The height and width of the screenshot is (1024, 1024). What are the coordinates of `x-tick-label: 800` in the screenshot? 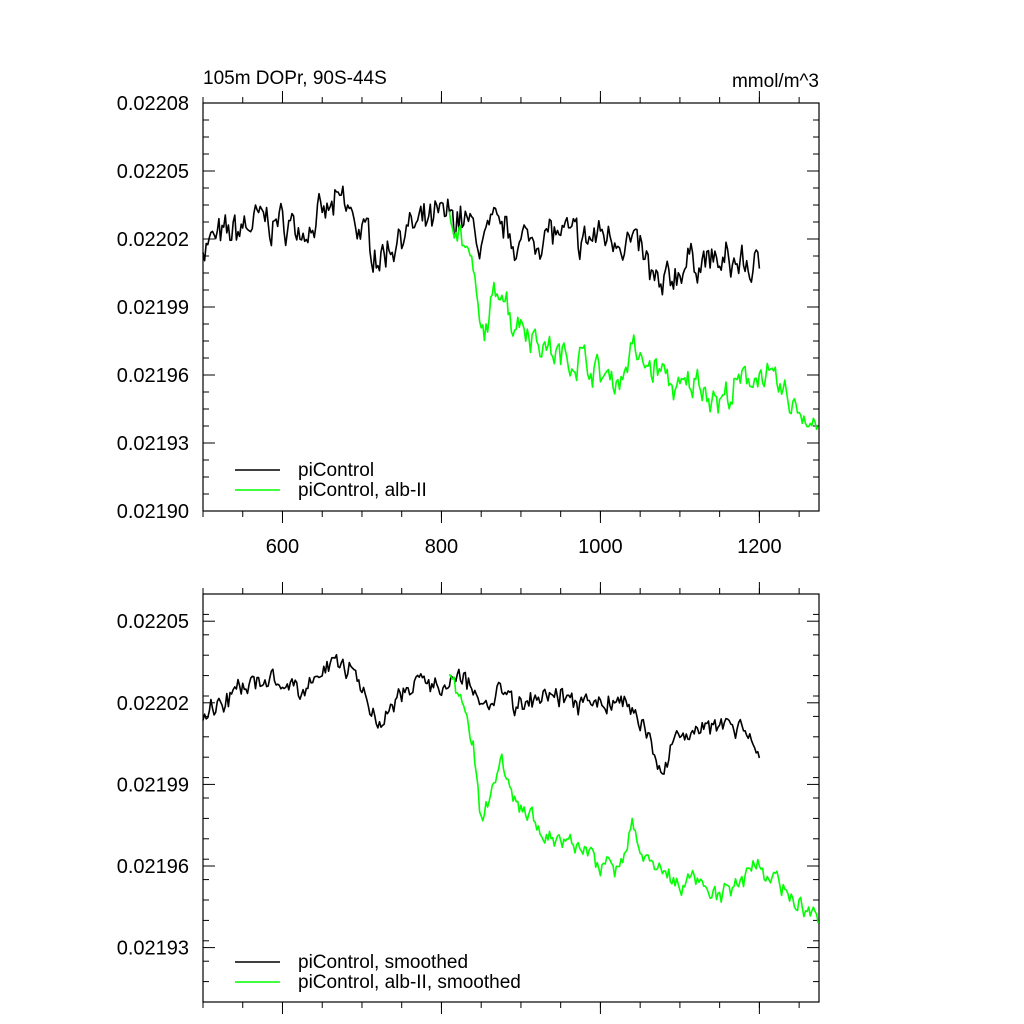 It's located at (441, 547).